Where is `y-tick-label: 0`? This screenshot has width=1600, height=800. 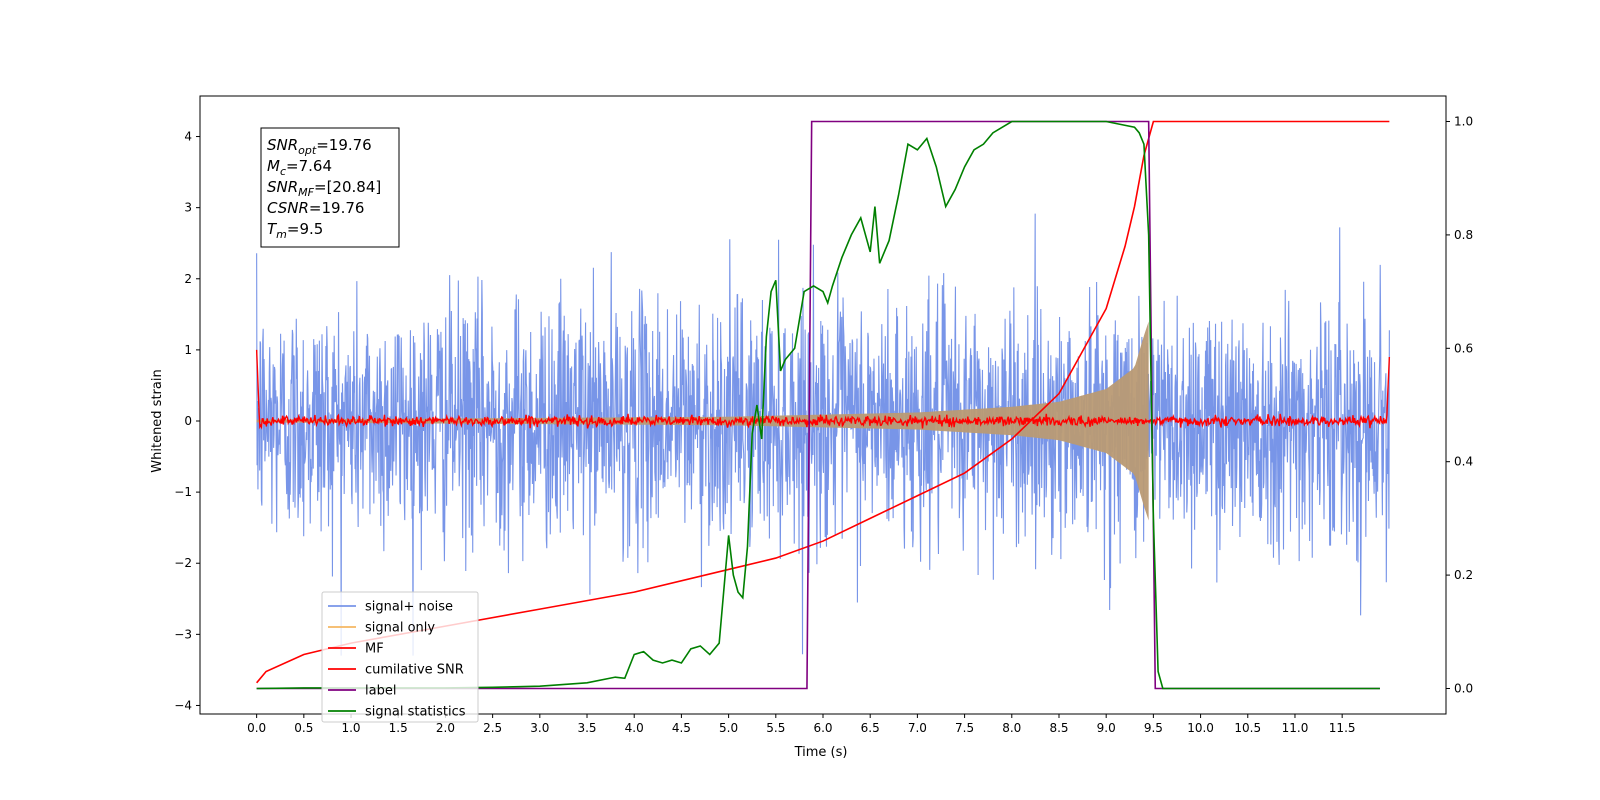 y-tick-label: 0 is located at coordinates (188, 421).